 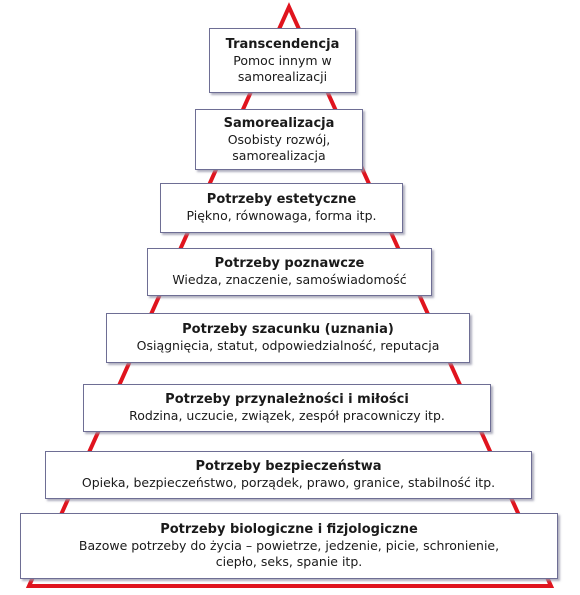 I want to click on level-title: Samorealizacja, so click(x=279, y=123).